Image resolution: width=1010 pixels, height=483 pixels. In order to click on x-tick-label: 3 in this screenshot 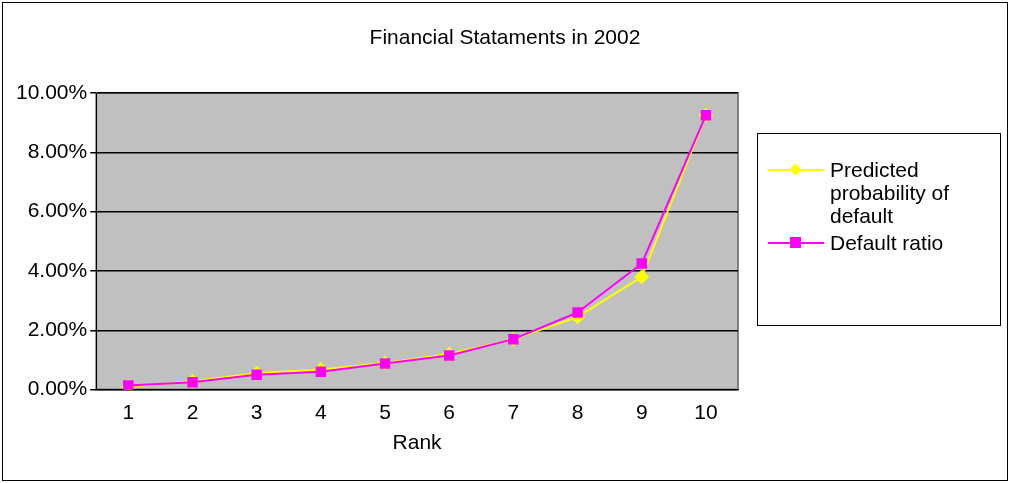, I will do `click(256, 411)`.